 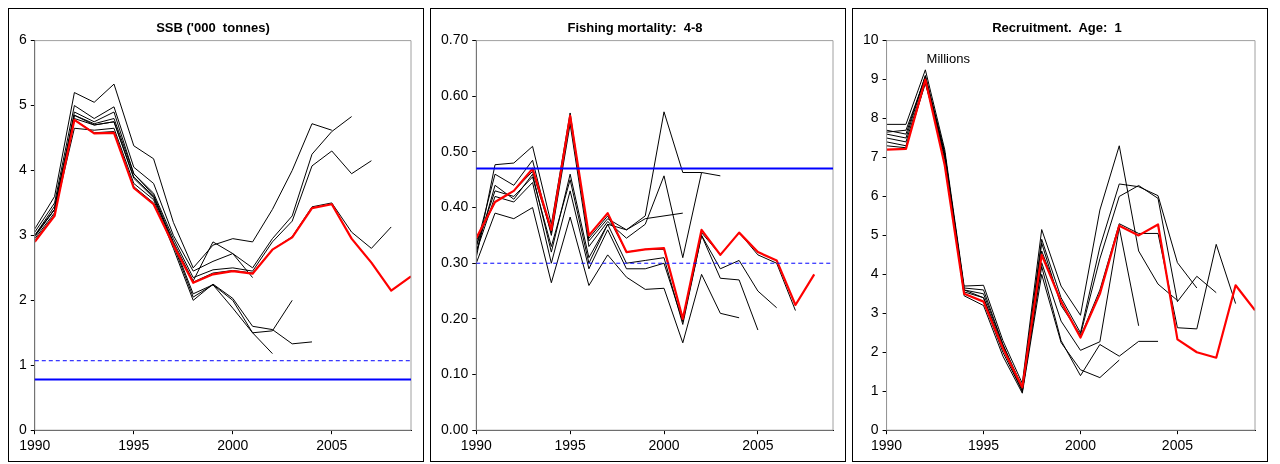 What do you see at coordinates (948, 58) in the screenshot?
I see `annotation: Millions` at bounding box center [948, 58].